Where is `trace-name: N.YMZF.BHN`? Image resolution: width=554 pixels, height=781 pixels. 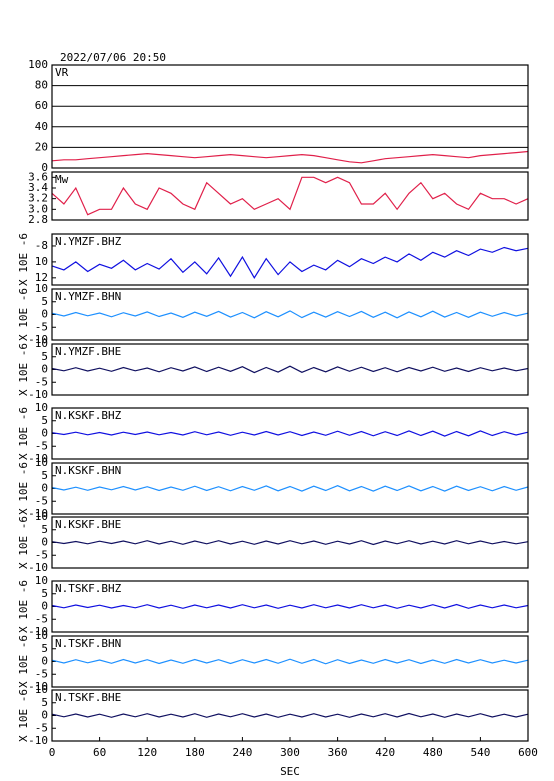
trace-name: N.YMZF.BHN is located at coordinates (88, 296).